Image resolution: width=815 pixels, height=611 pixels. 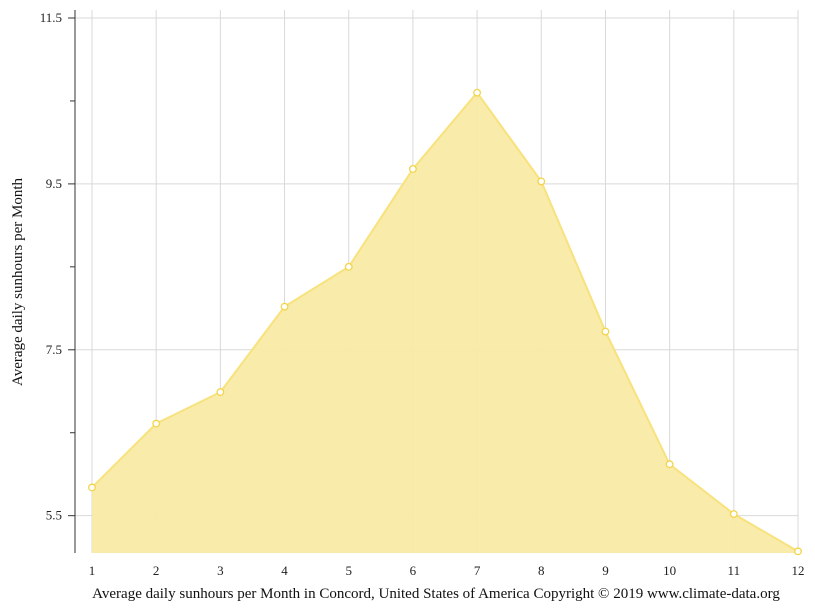 What do you see at coordinates (541, 570) in the screenshot?
I see `x-tick-label: 8` at bounding box center [541, 570].